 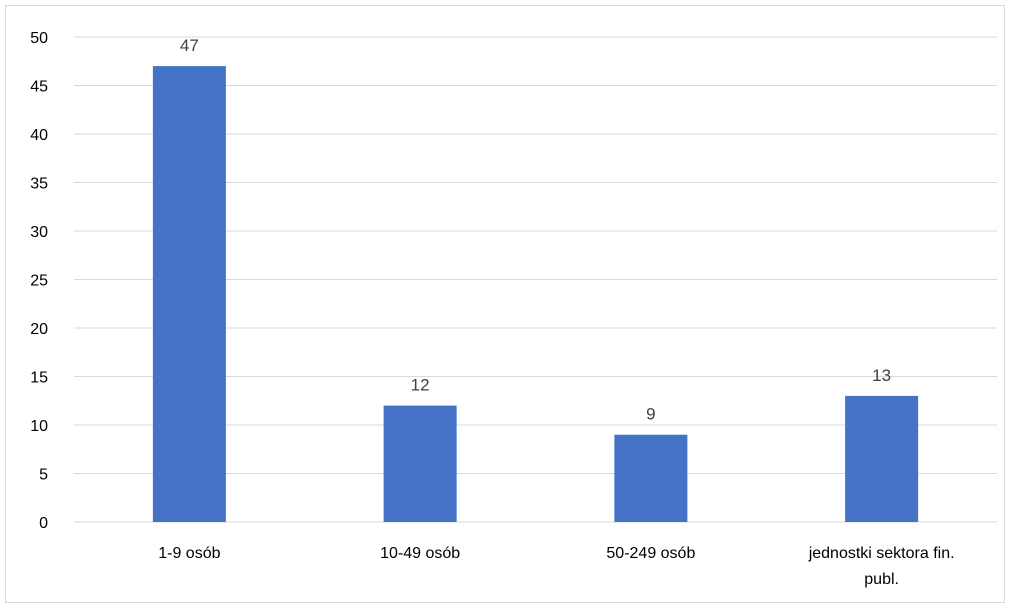 What do you see at coordinates (420, 385) in the screenshot?
I see `data-label-1: 12` at bounding box center [420, 385].